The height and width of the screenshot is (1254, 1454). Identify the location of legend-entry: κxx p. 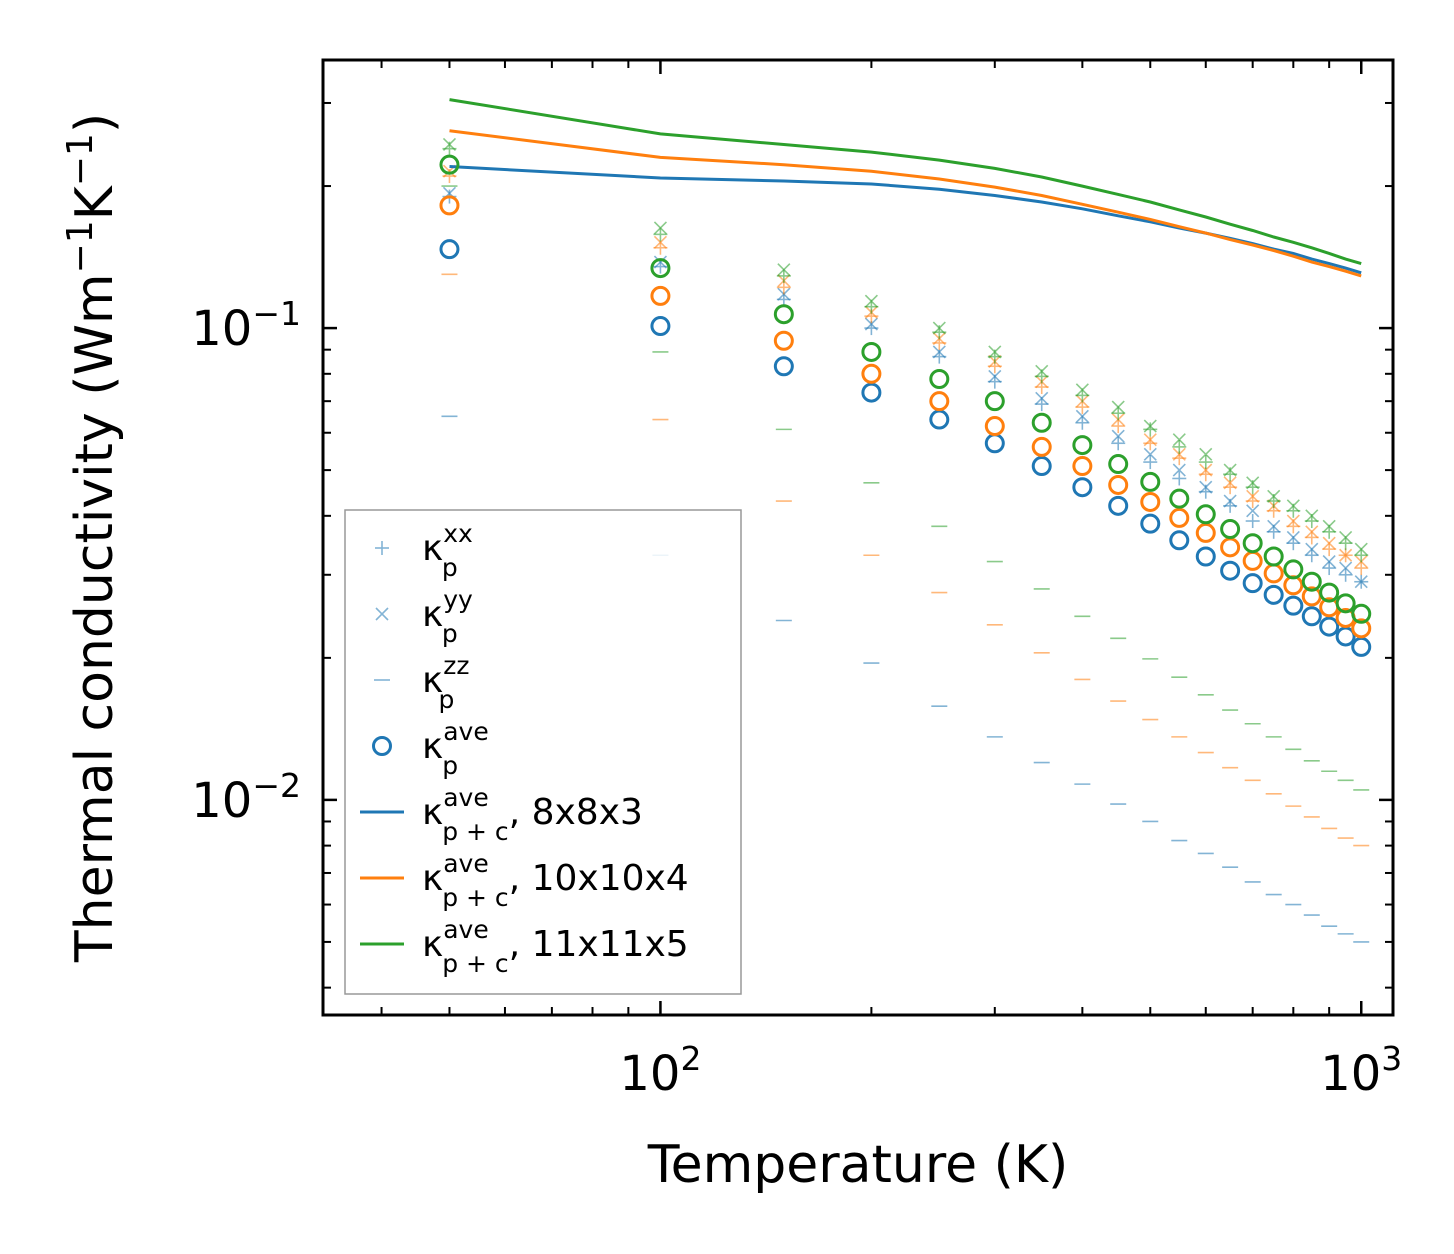
(424, 550).